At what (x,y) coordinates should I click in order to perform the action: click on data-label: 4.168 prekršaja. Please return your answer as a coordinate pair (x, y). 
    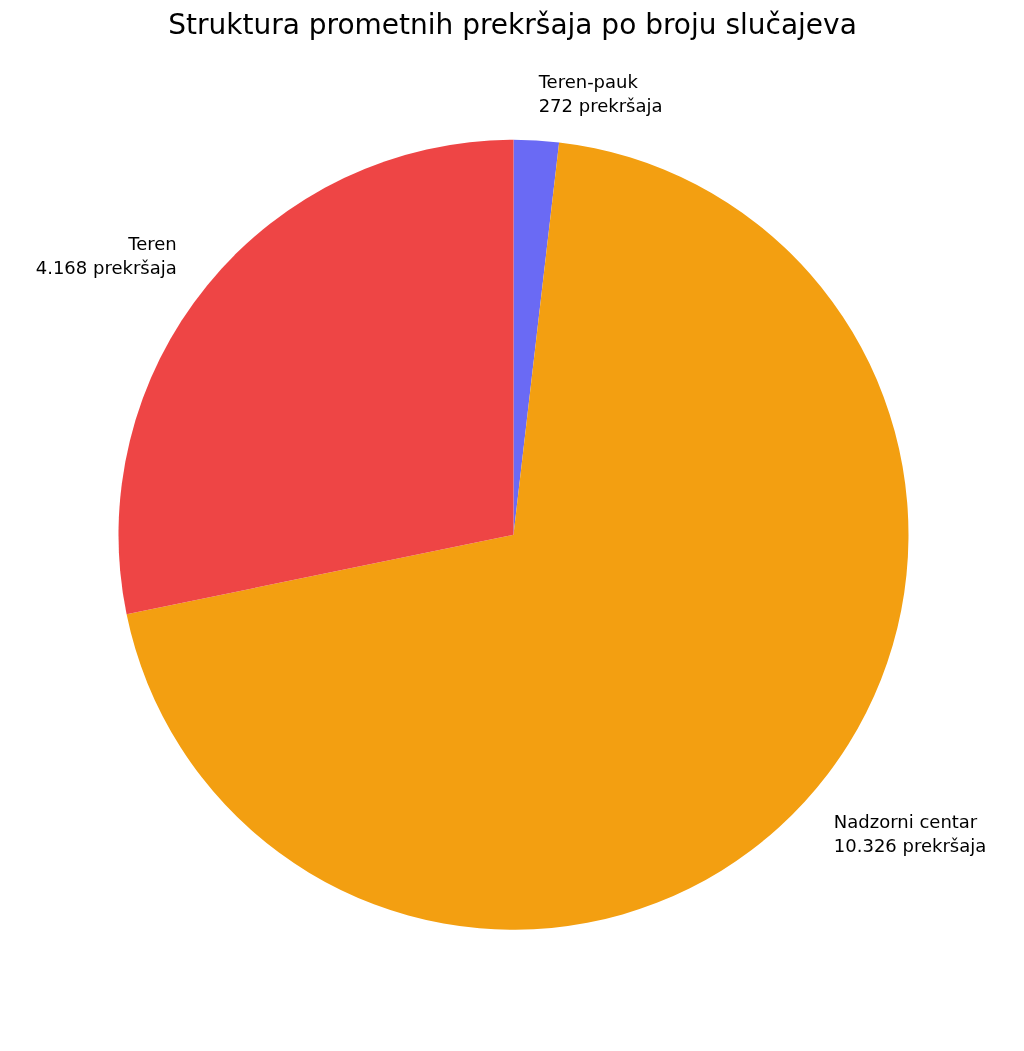
    Looking at the image, I should click on (106, 268).